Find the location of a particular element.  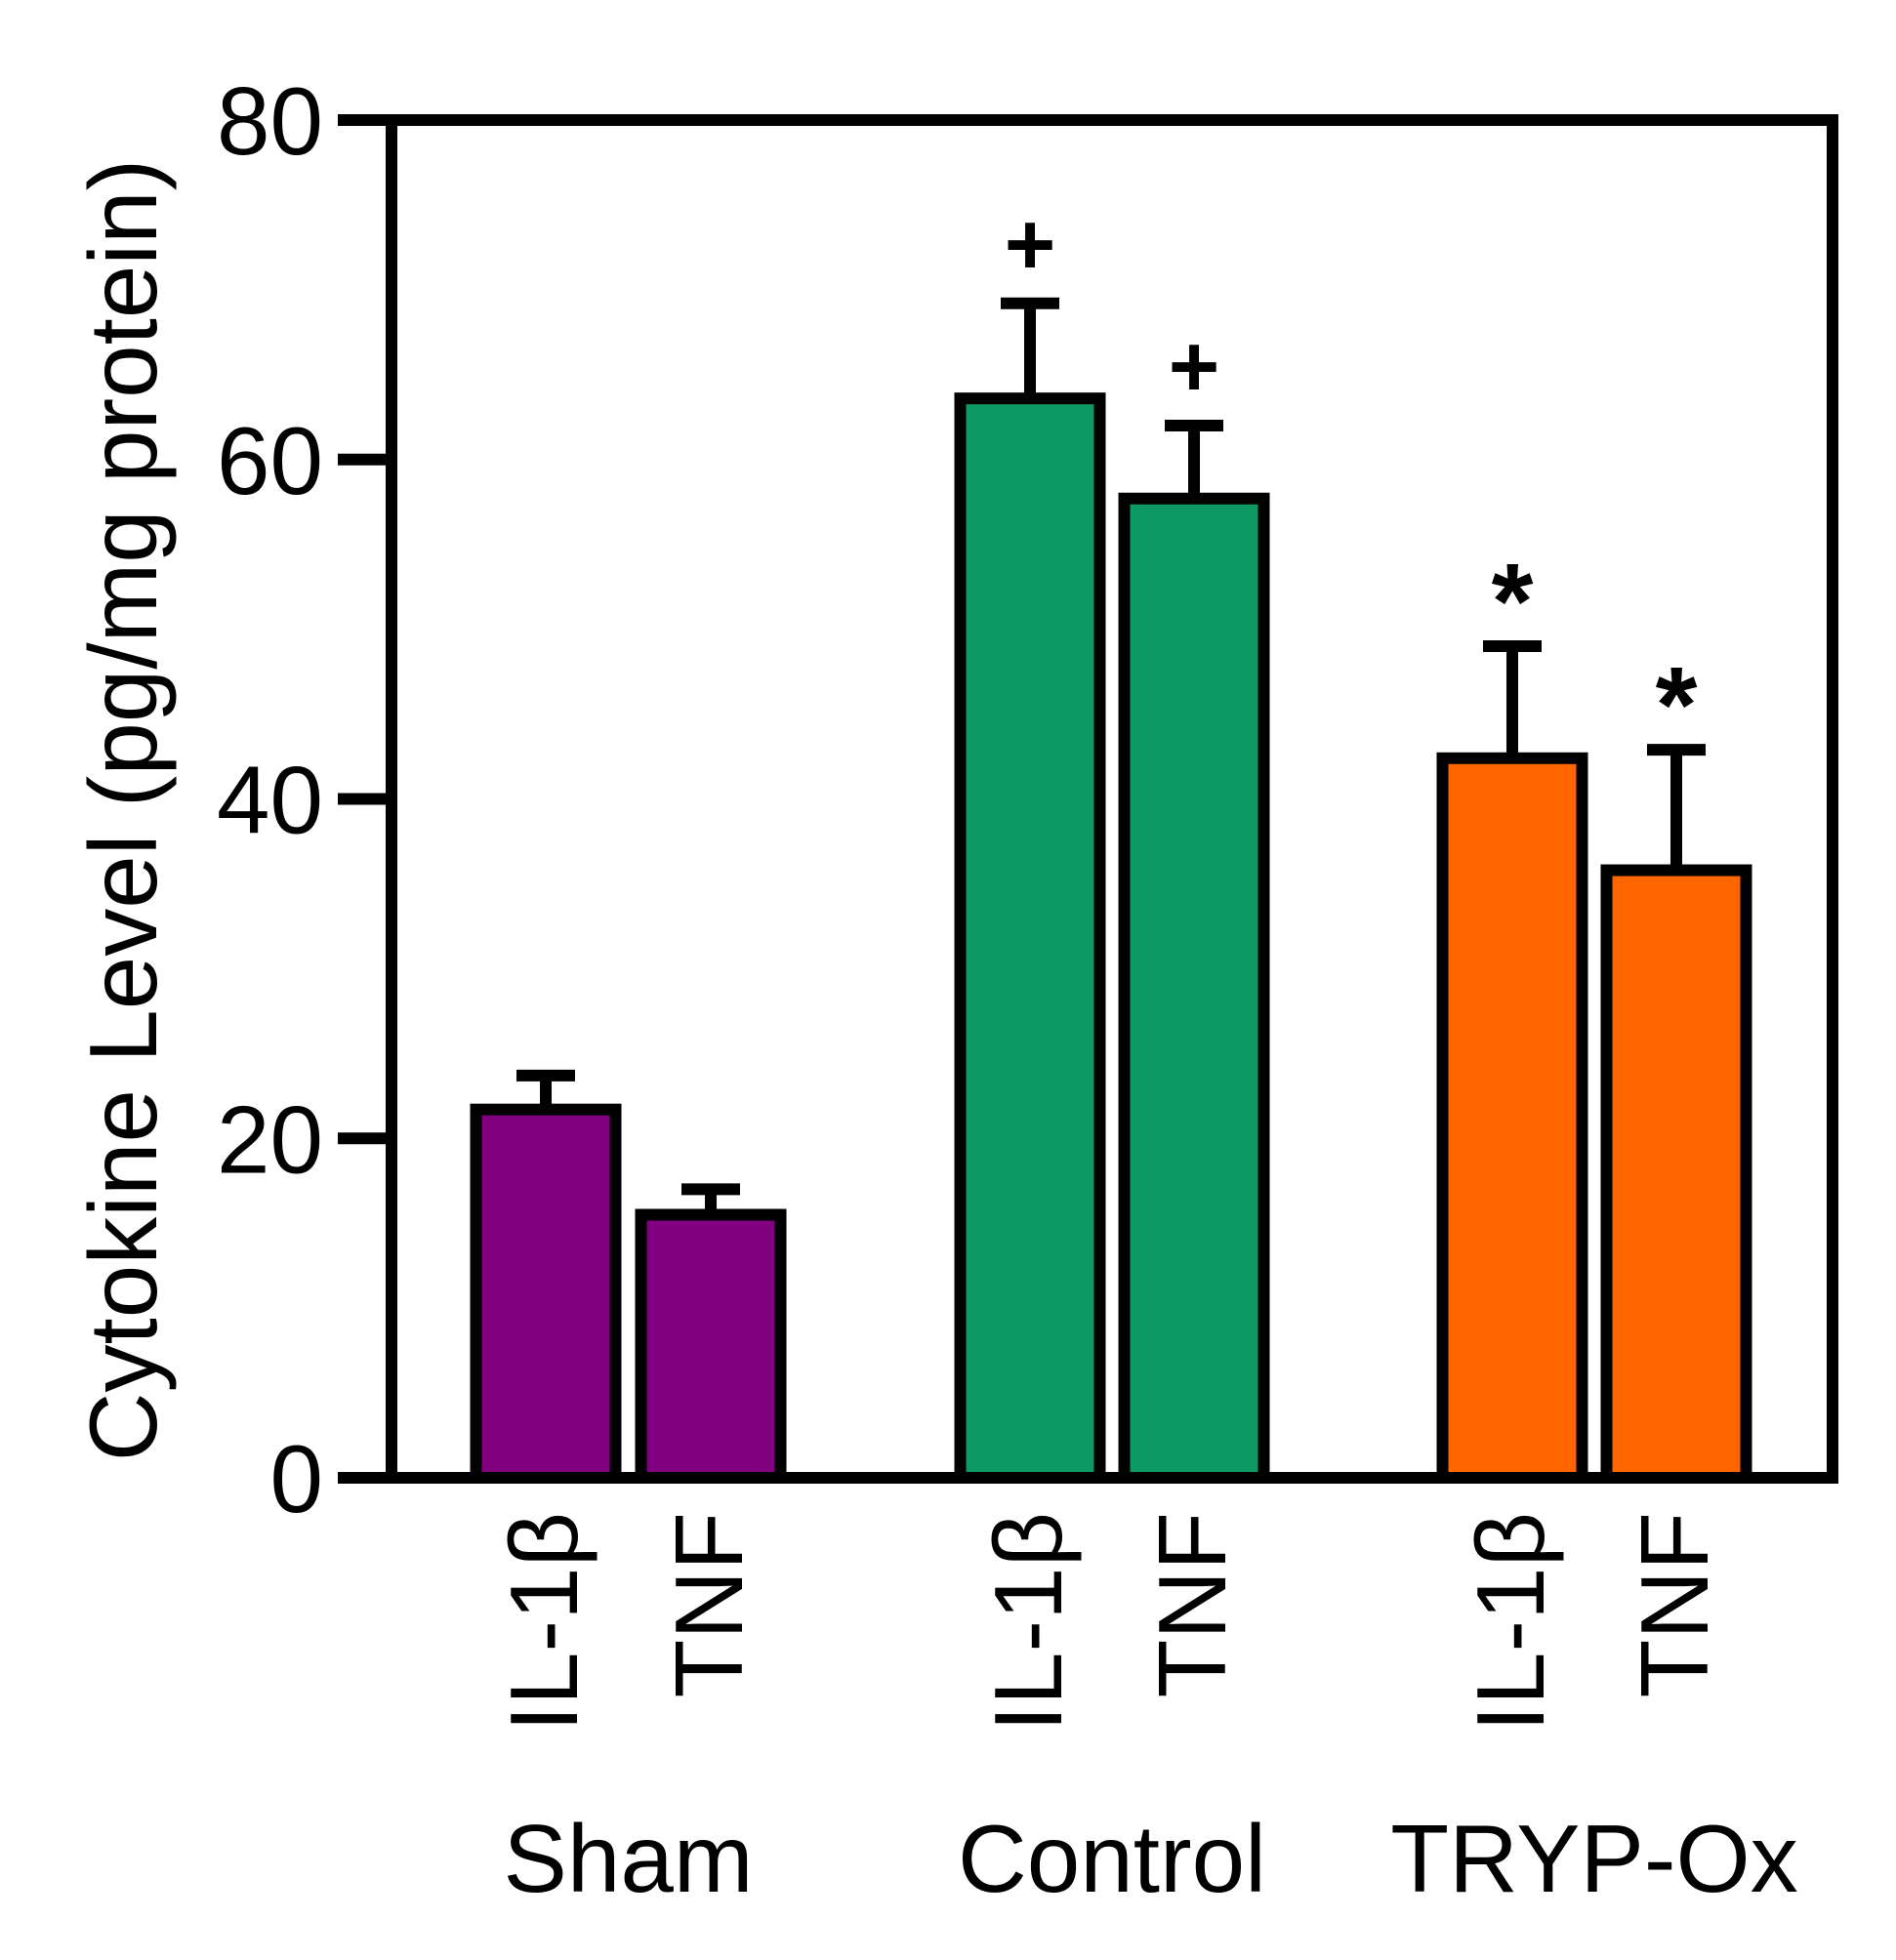

group-label: TRYP-Ox is located at coordinates (1593, 1858).